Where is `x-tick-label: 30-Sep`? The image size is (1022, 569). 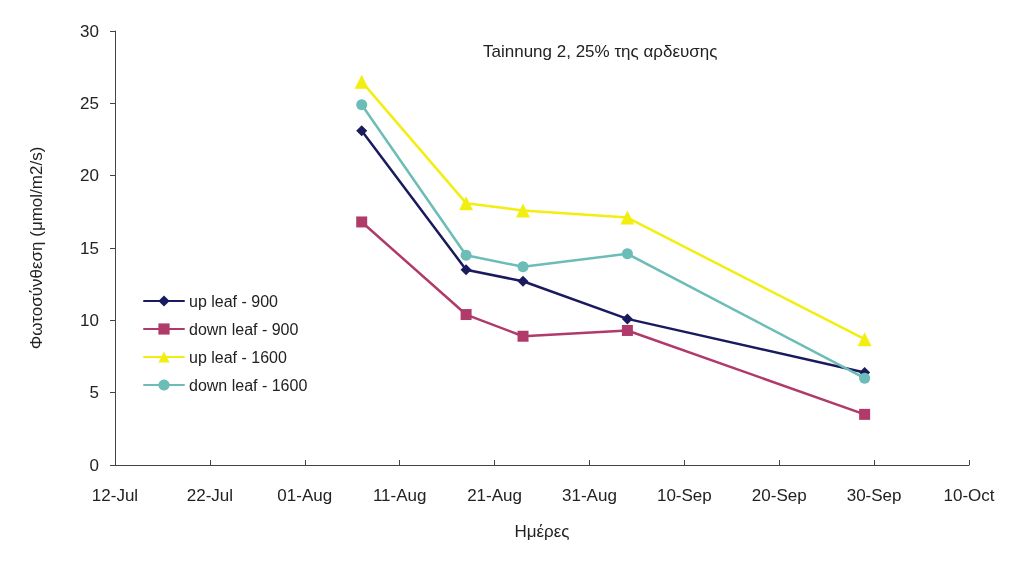 x-tick-label: 30-Sep is located at coordinates (874, 495).